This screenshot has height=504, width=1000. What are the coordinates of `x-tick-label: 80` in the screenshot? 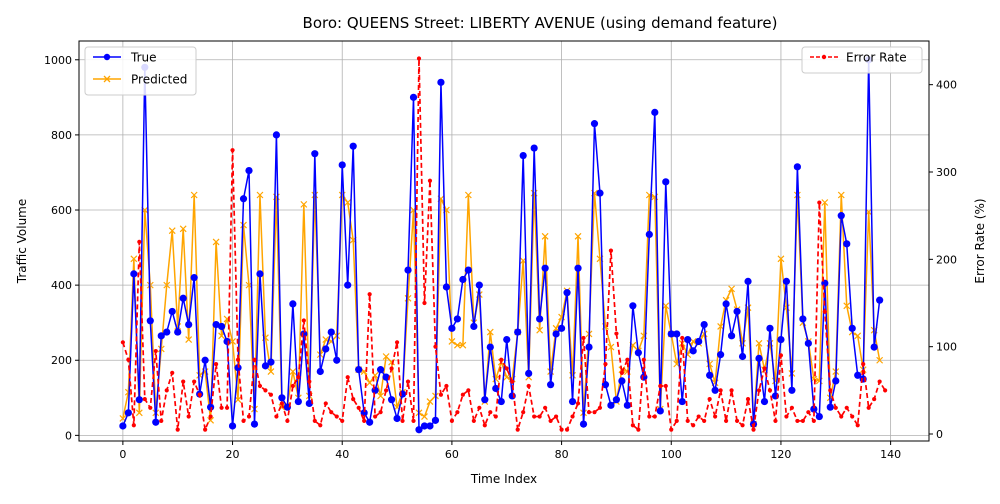 It's located at (562, 454).